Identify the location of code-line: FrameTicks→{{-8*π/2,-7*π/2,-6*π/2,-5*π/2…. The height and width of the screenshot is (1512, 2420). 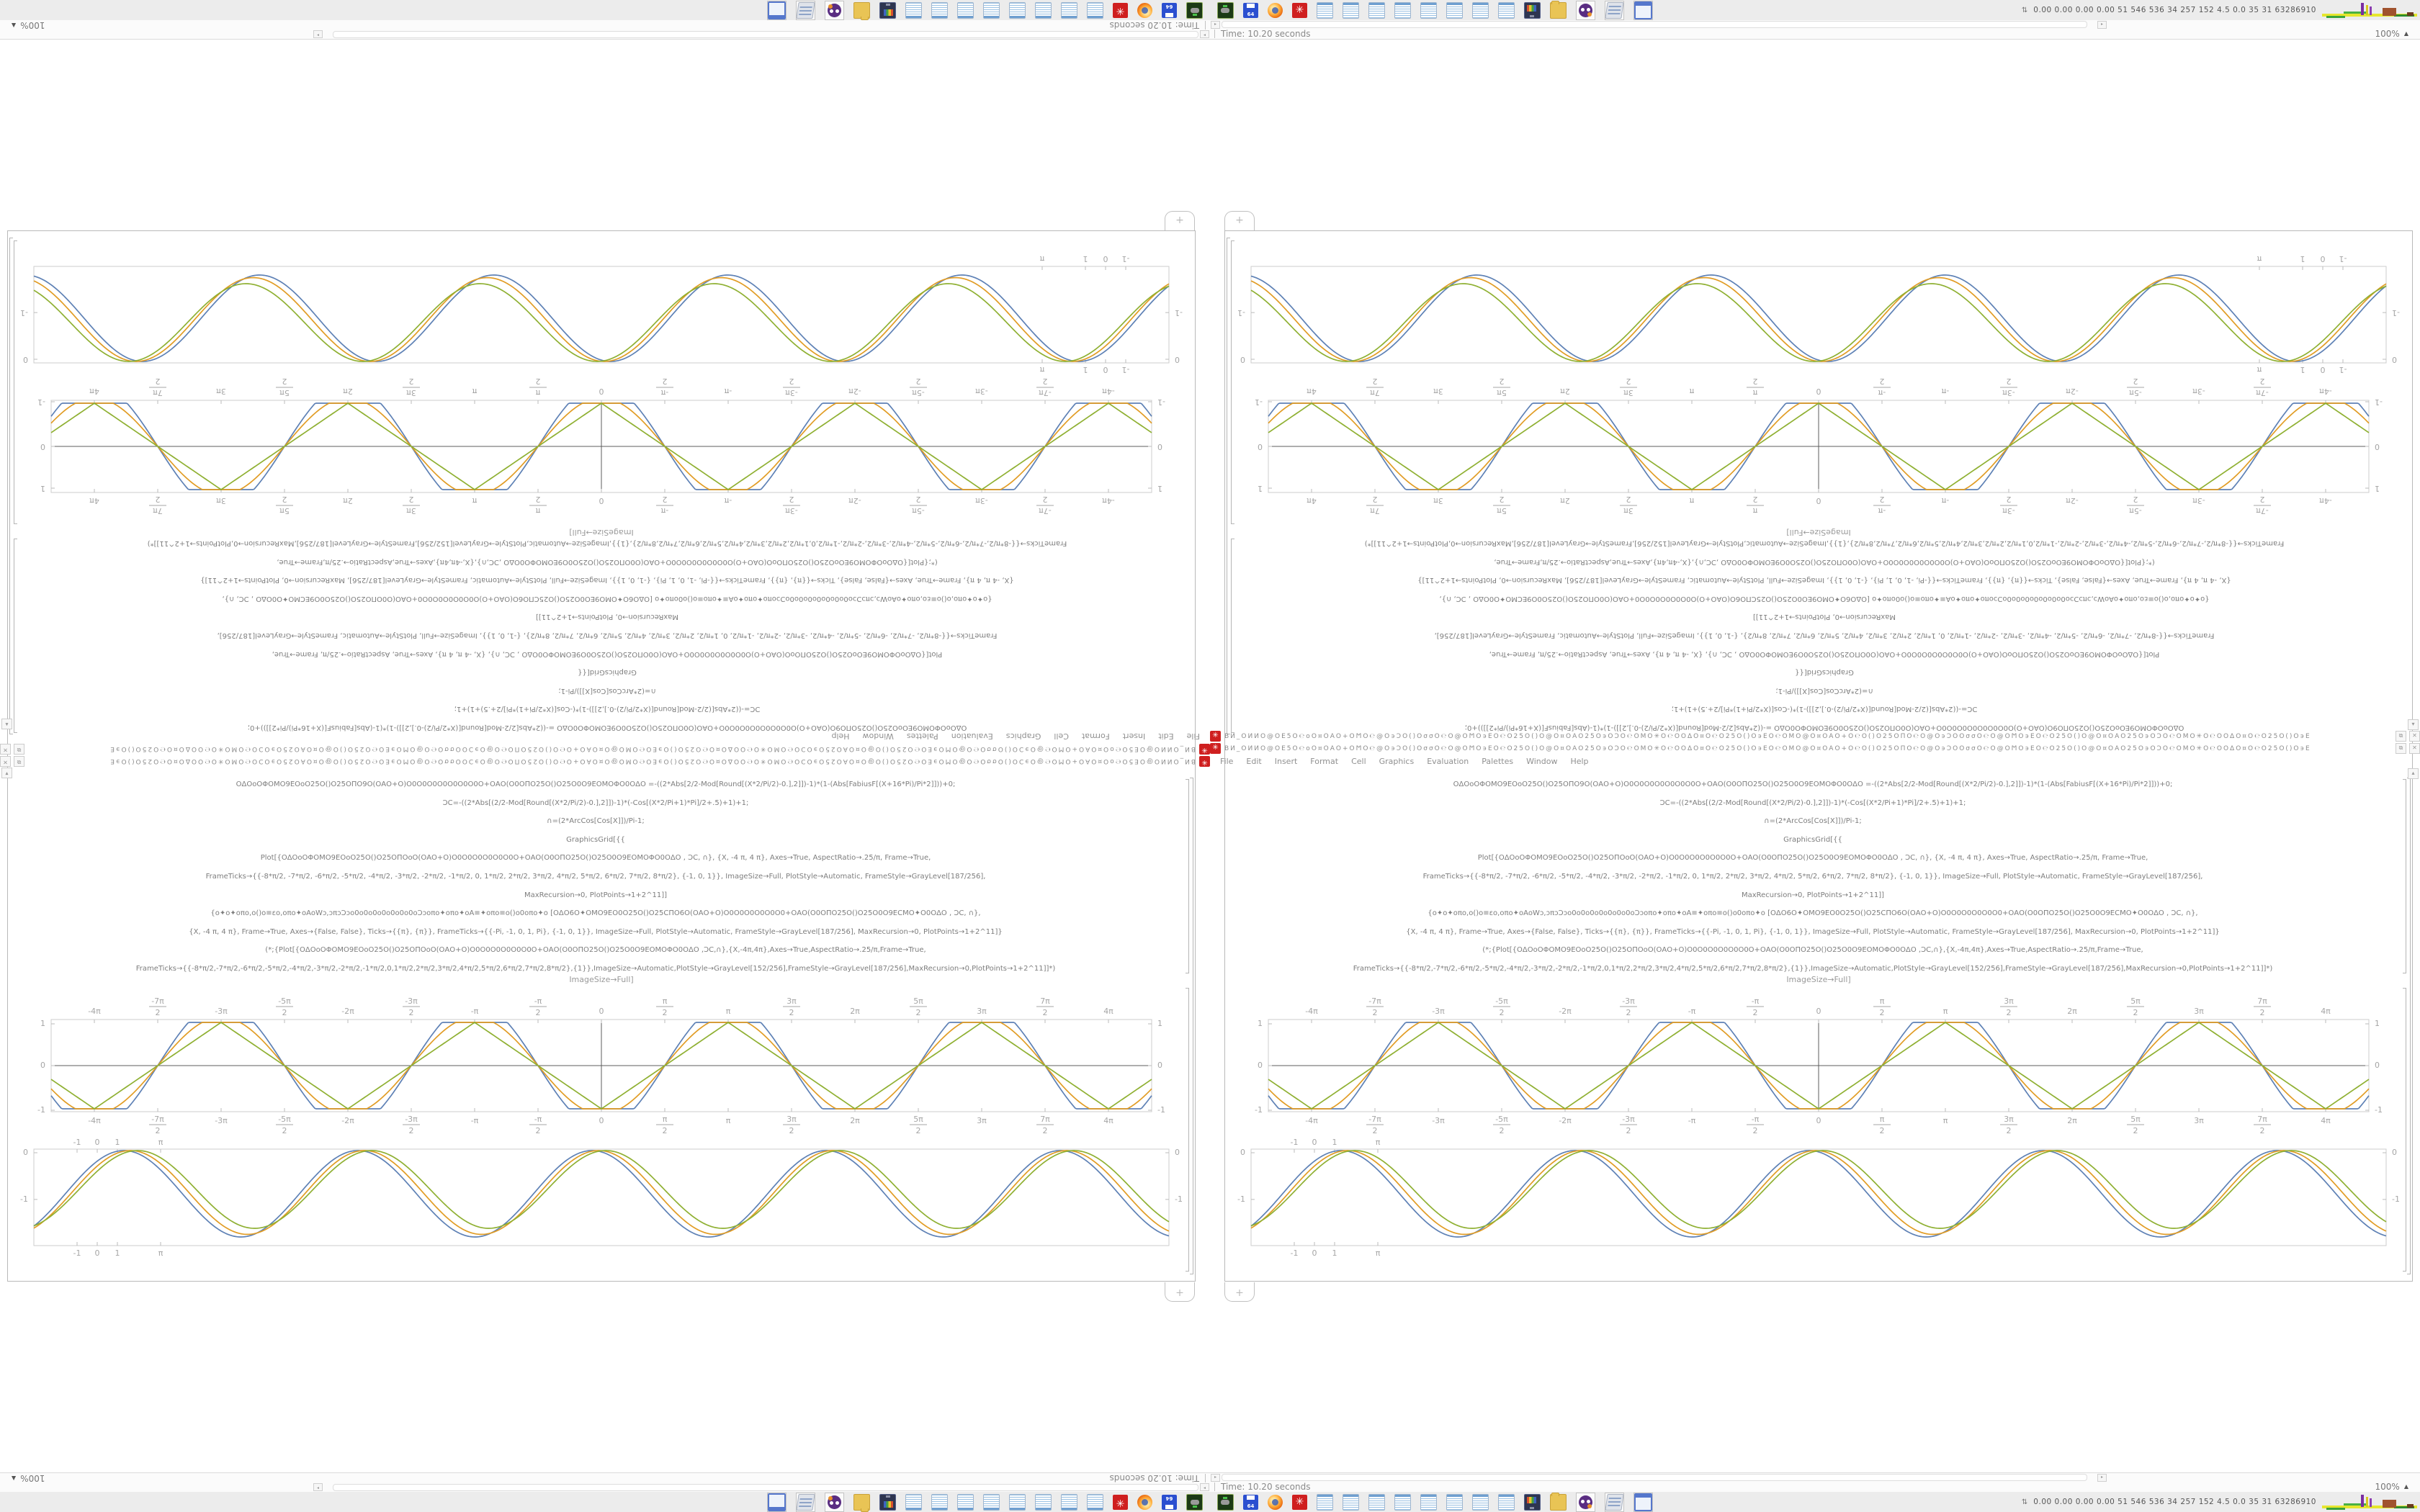
(607, 543).